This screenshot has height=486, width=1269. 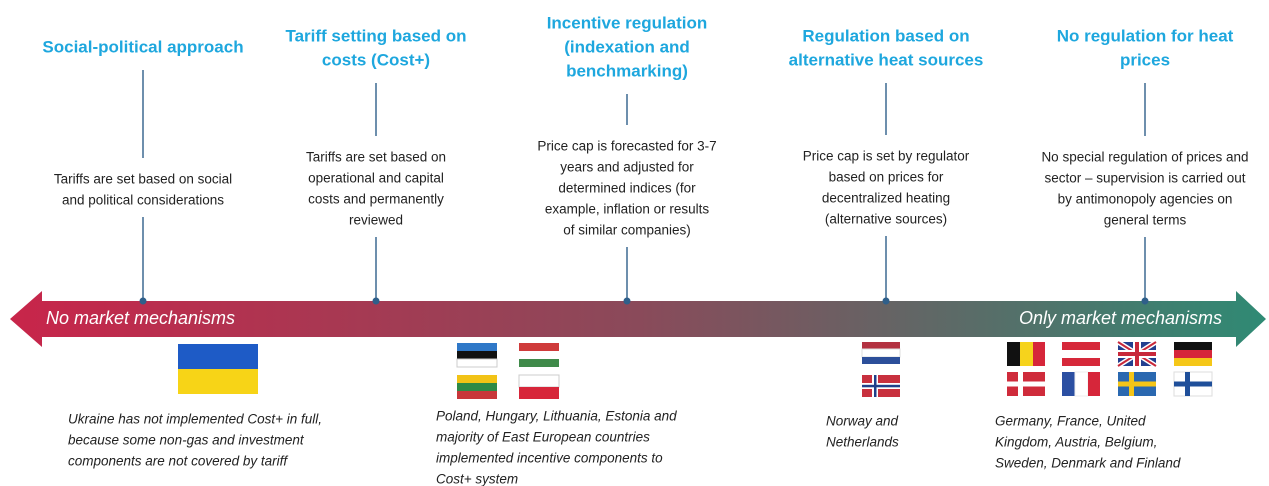 I want to click on column-description: determined indices (for, so click(x=627, y=188).